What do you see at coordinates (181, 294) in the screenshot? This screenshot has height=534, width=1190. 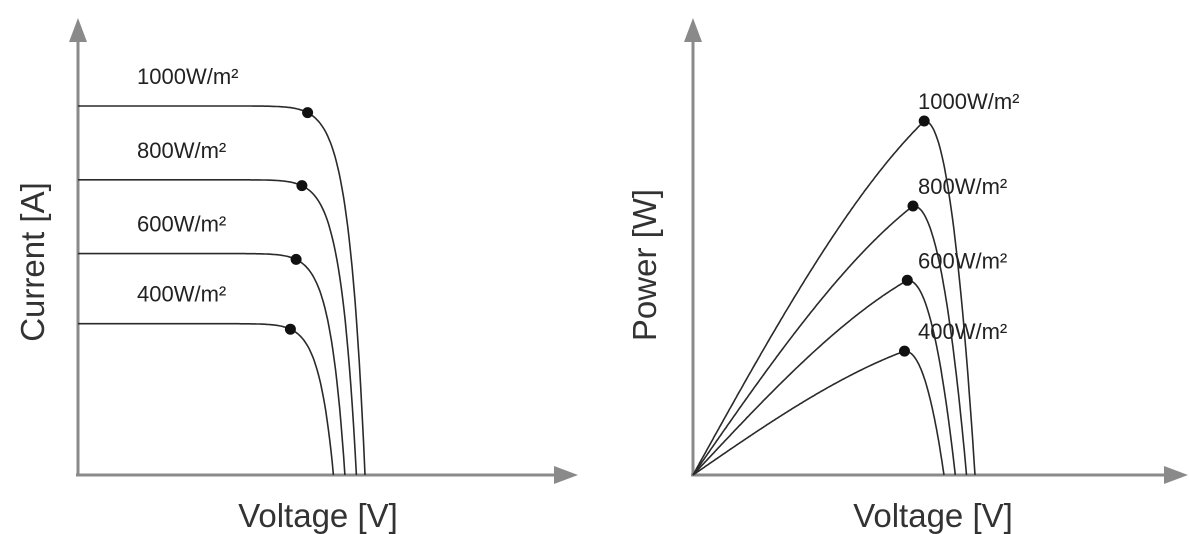 I see `iv-series-label: 400W/m²` at bounding box center [181, 294].